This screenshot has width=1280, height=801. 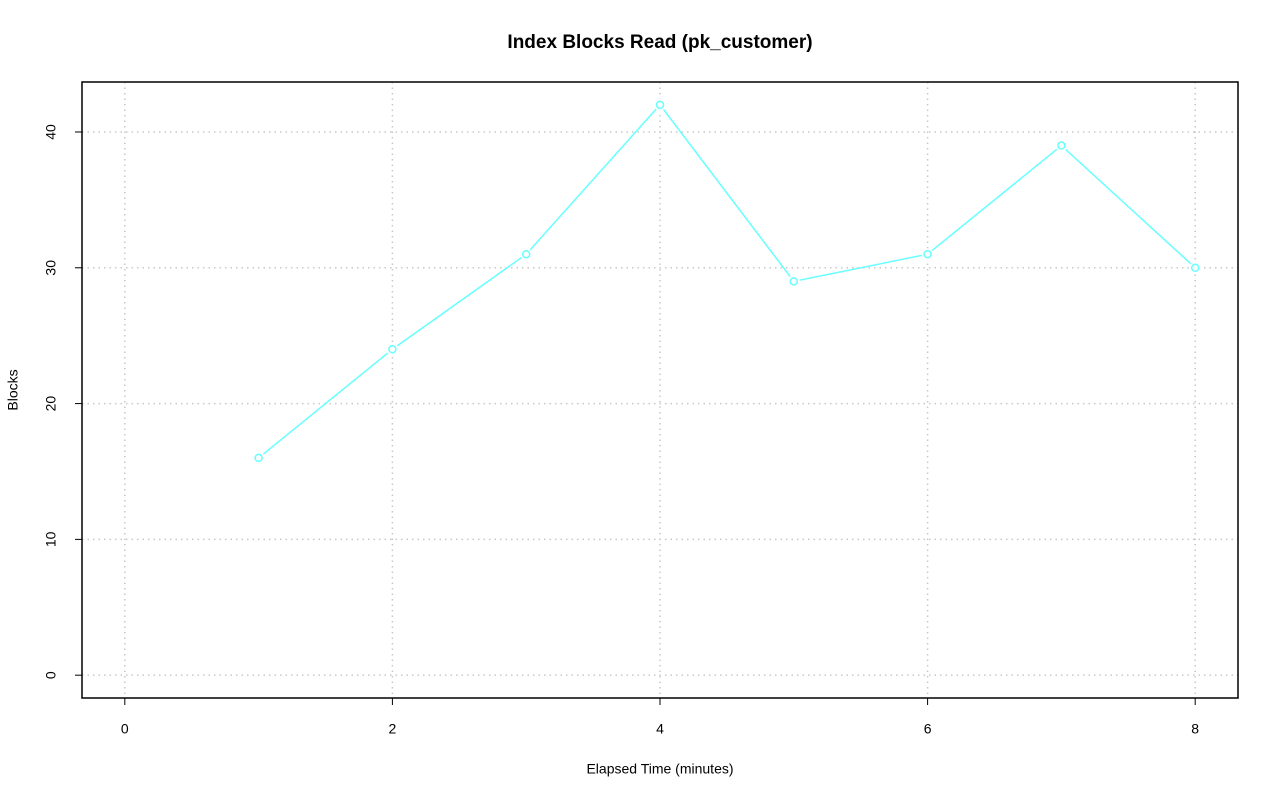 What do you see at coordinates (51, 404) in the screenshot?
I see `y-tick-label: 20` at bounding box center [51, 404].